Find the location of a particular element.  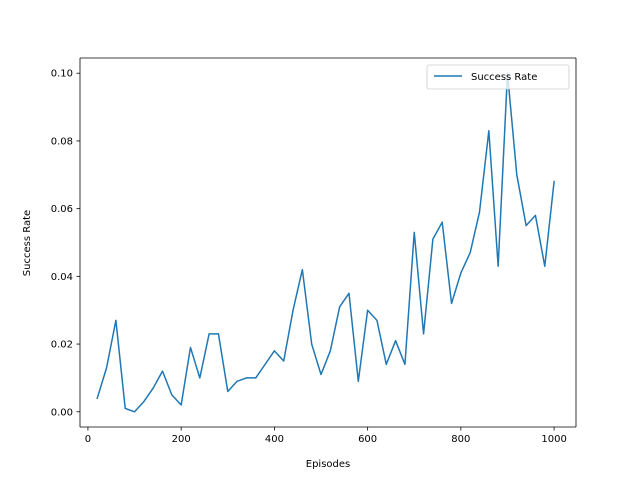

y-tick-label: 0.04 is located at coordinates (62, 277).